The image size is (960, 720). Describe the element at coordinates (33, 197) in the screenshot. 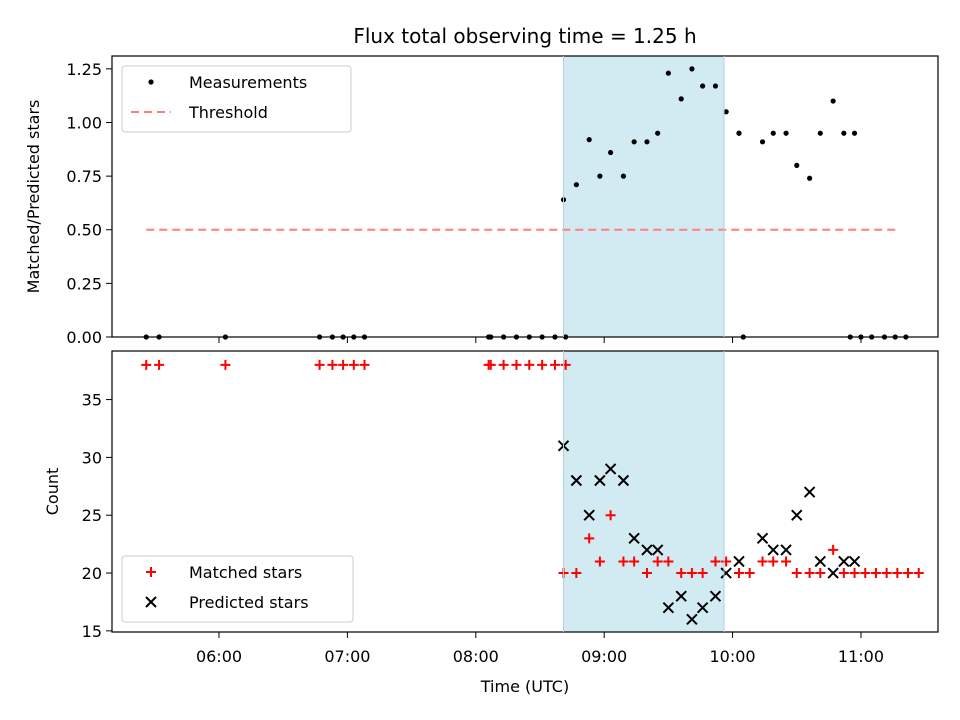

I see `ratio-y-axis-label: Matched/Predicted stars` at that location.